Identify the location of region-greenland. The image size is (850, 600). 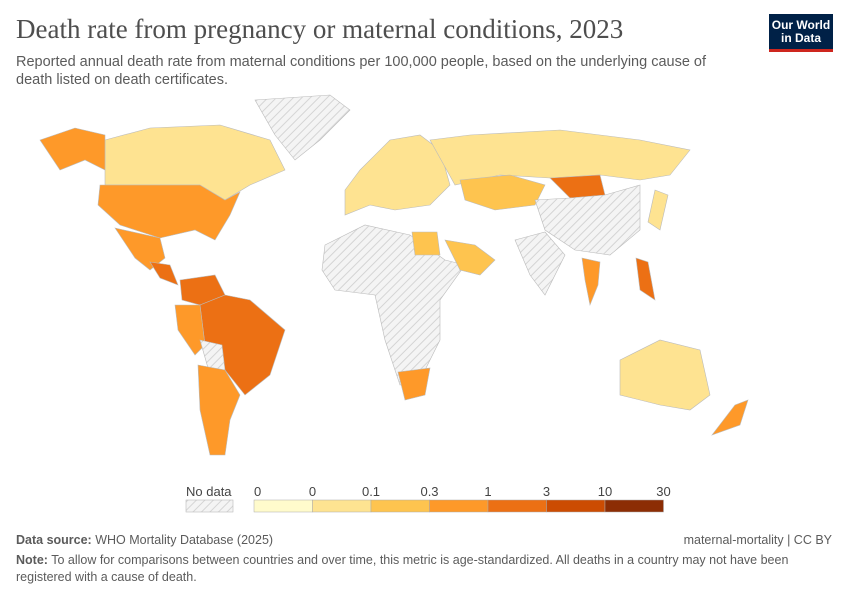
(302, 127).